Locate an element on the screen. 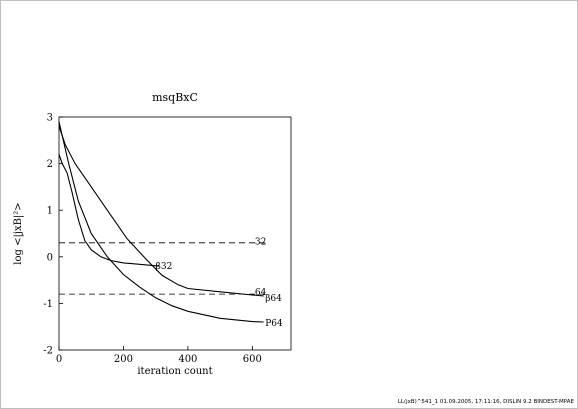 This screenshot has height=409, width=578. chart-title: msqBxC is located at coordinates (175, 97).